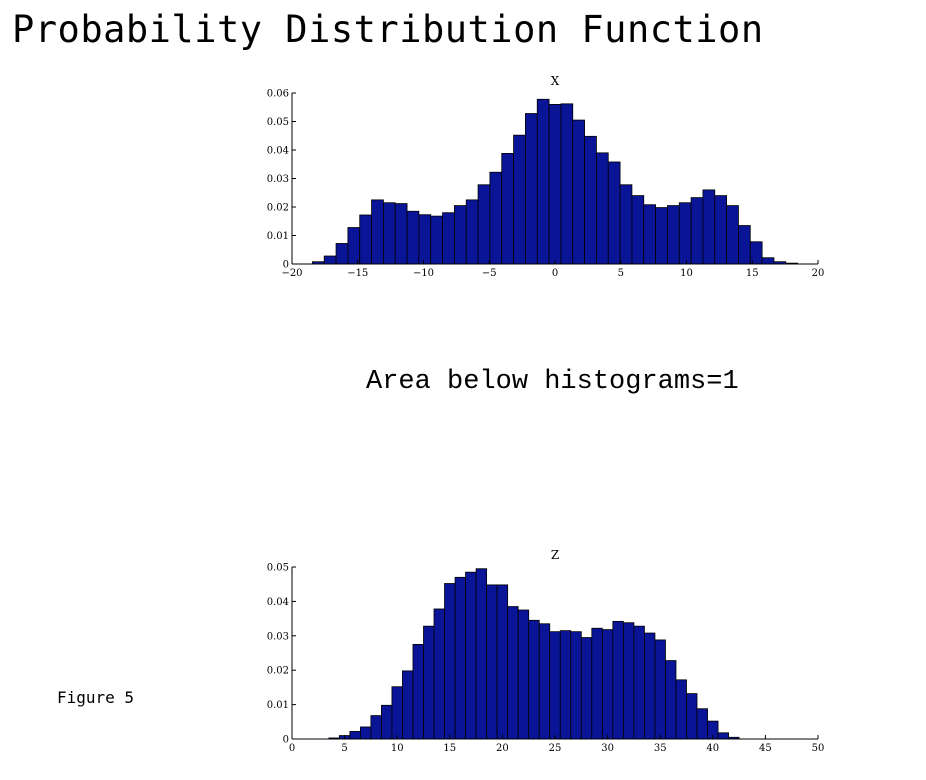 The width and height of the screenshot is (926, 780). Describe the element at coordinates (278, 705) in the screenshot. I see `z-hist-y-tick-label: 0.01` at that location.